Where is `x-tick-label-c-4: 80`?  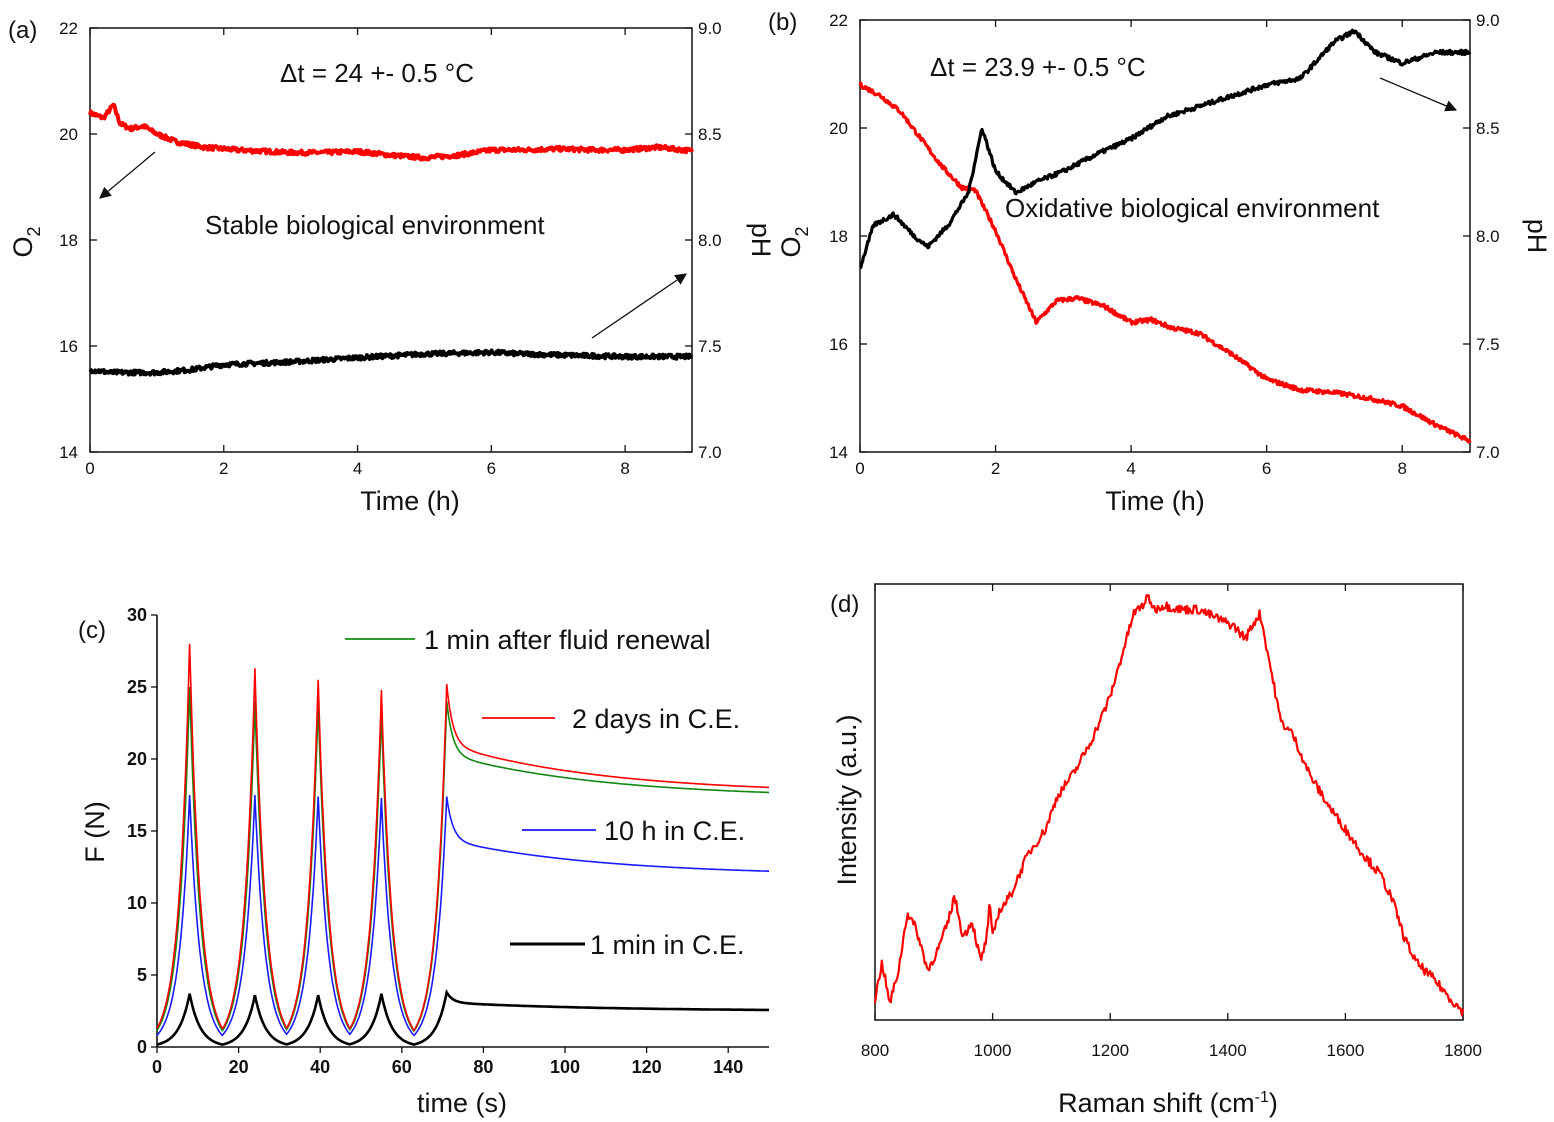 x-tick-label-c-4: 80 is located at coordinates (483, 1067).